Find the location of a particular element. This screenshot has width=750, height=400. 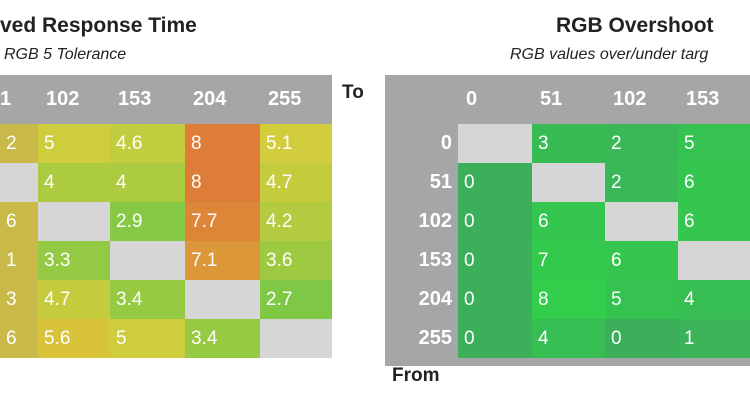

heat-cell: 5.6 is located at coordinates (74, 338).